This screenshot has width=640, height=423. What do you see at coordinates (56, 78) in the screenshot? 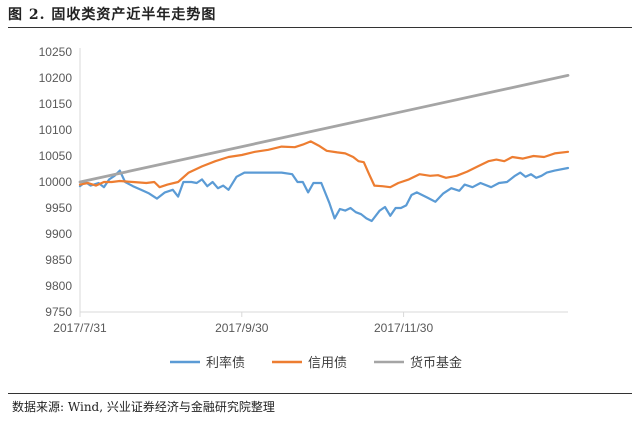
I see `y-tick-label: 10200` at bounding box center [56, 78].